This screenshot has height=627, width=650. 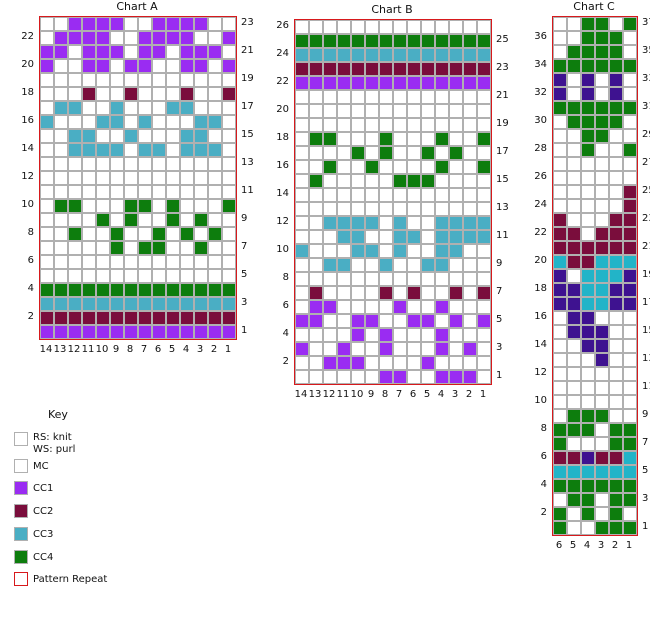 I want to click on column-number: 14, so click(x=46, y=349).